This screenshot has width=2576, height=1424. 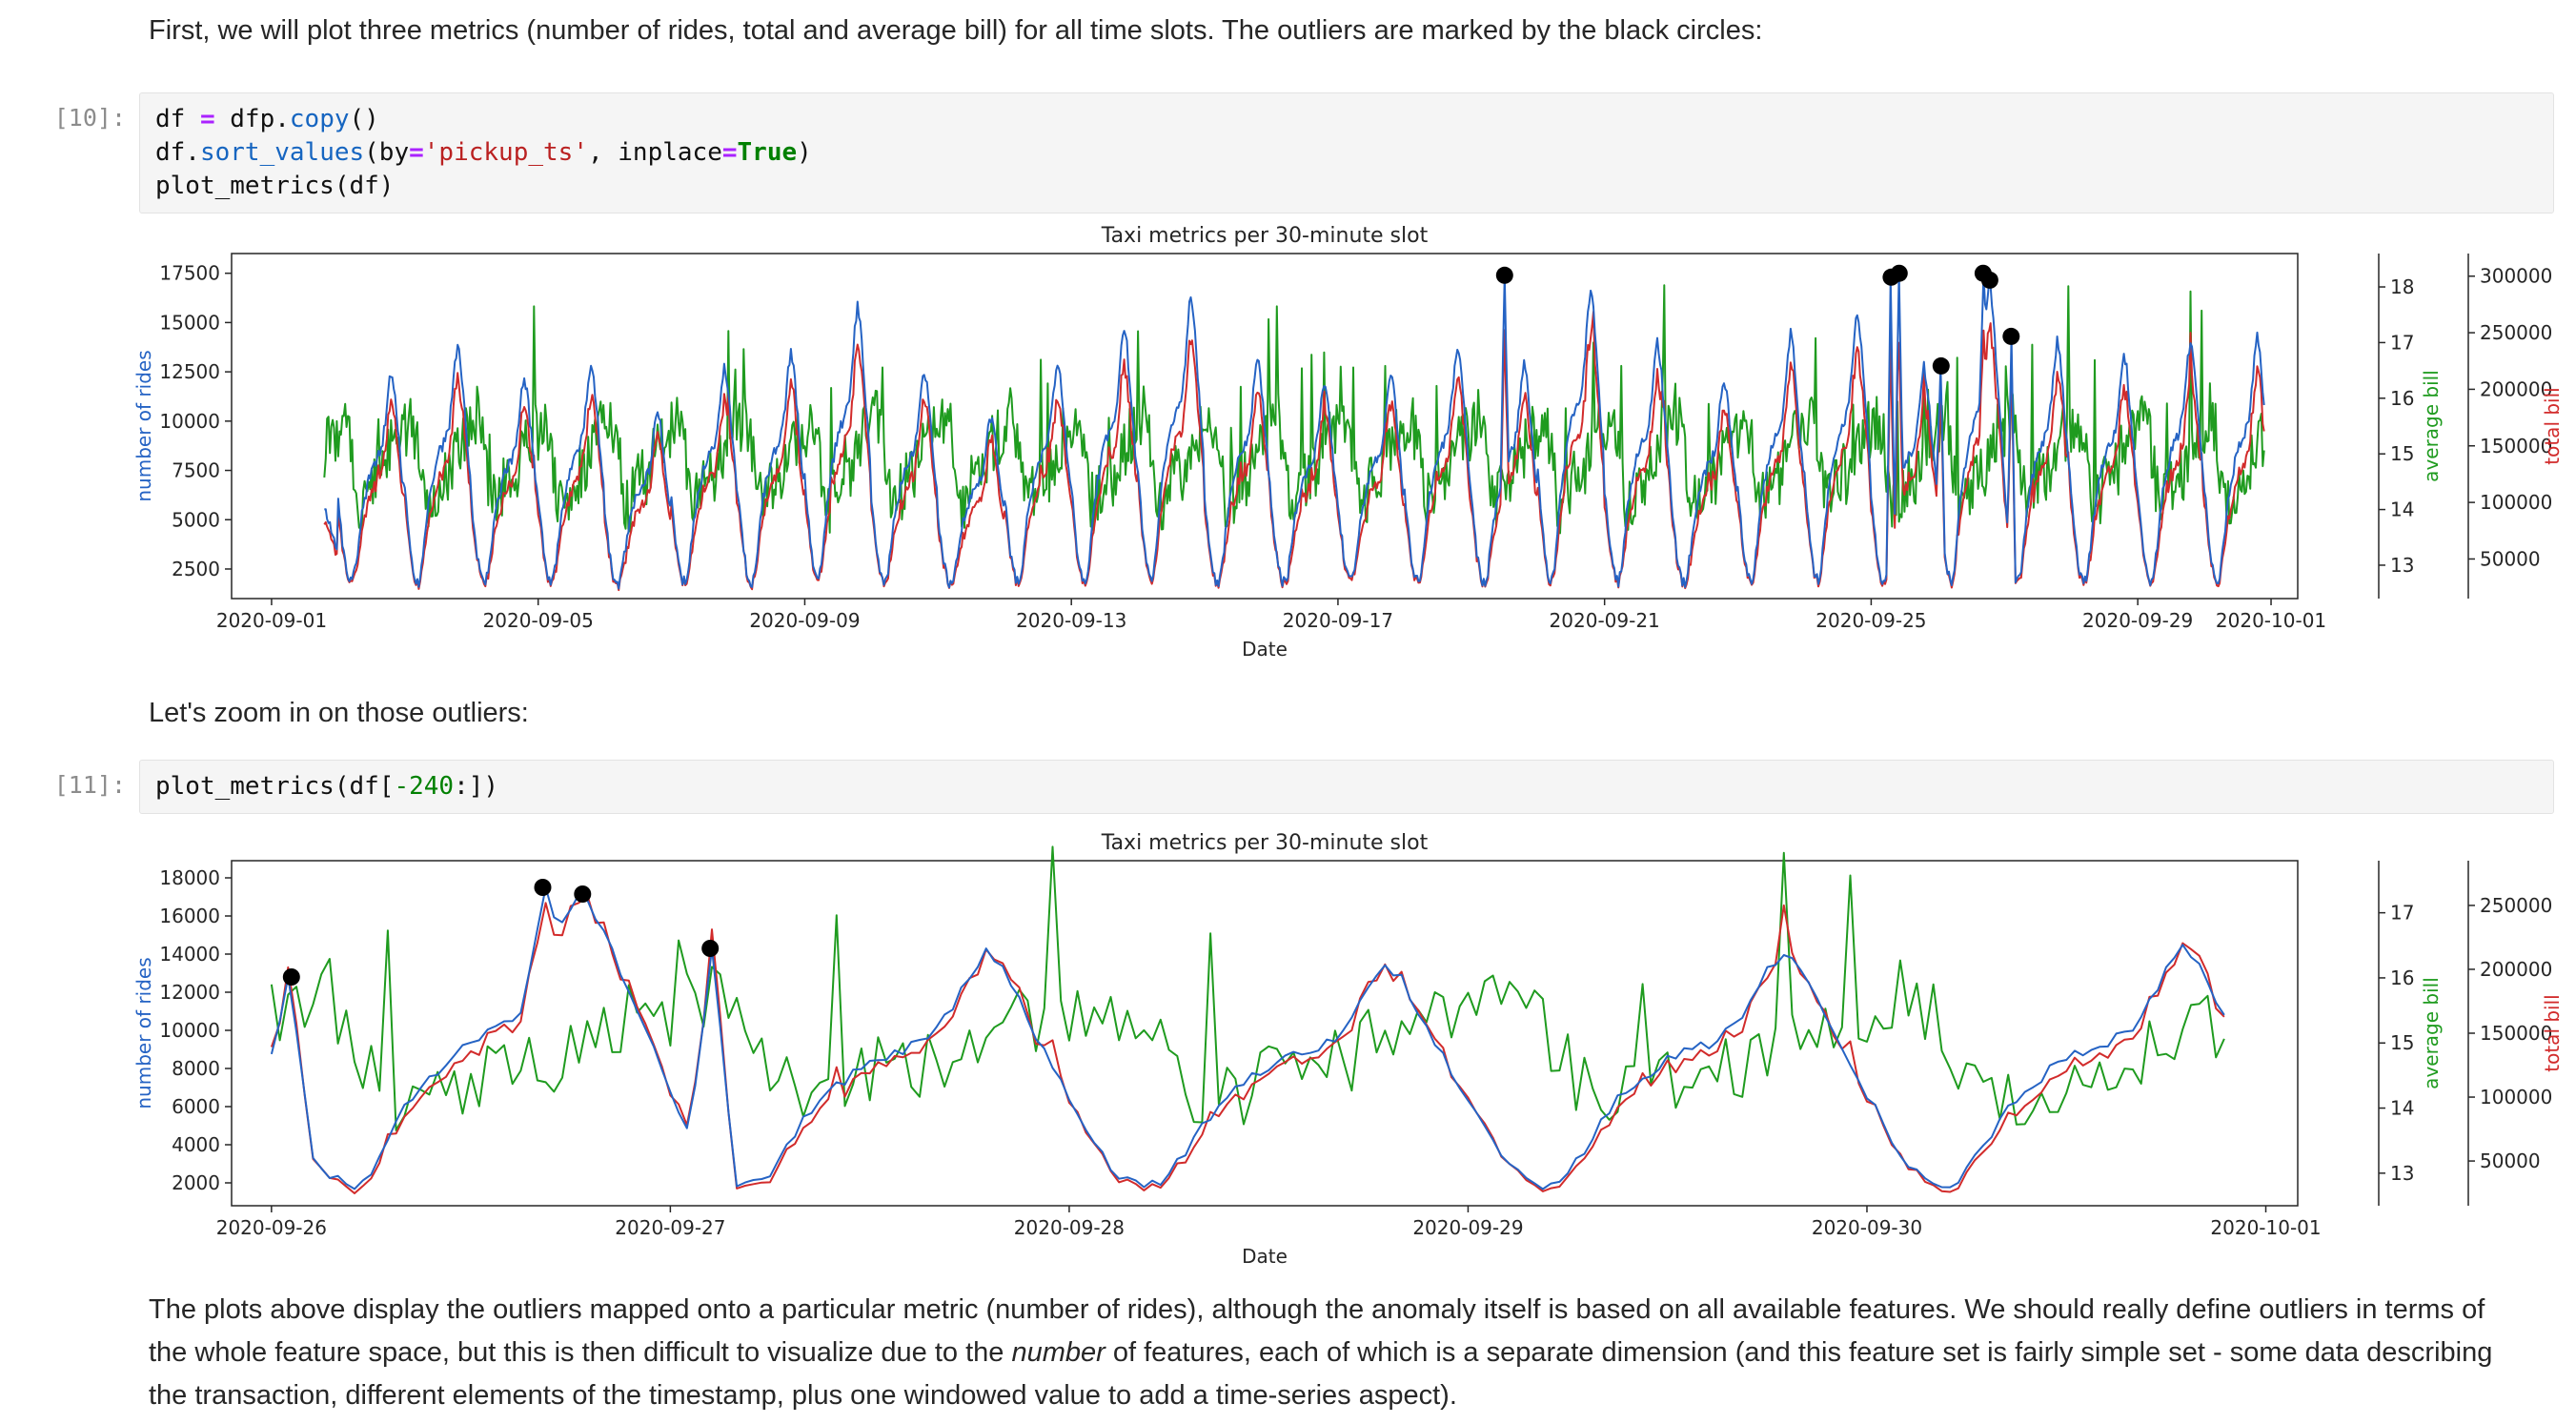 I want to click on markdown-text: Let's zoom in on those outliers:, so click(x=339, y=713).